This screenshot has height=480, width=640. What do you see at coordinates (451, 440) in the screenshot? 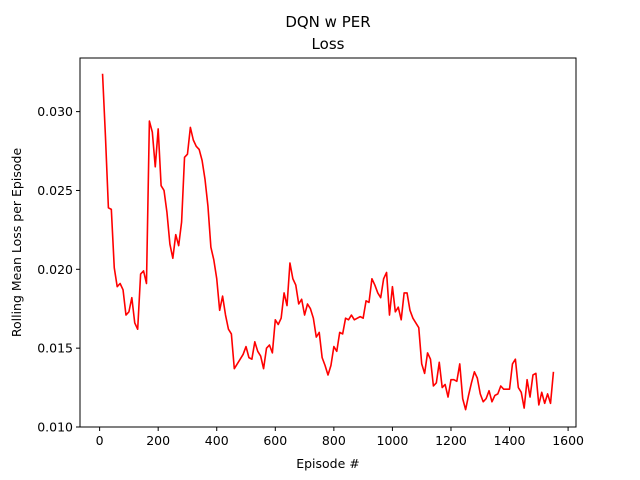
I see `x-tick-label: 1200` at bounding box center [451, 440].